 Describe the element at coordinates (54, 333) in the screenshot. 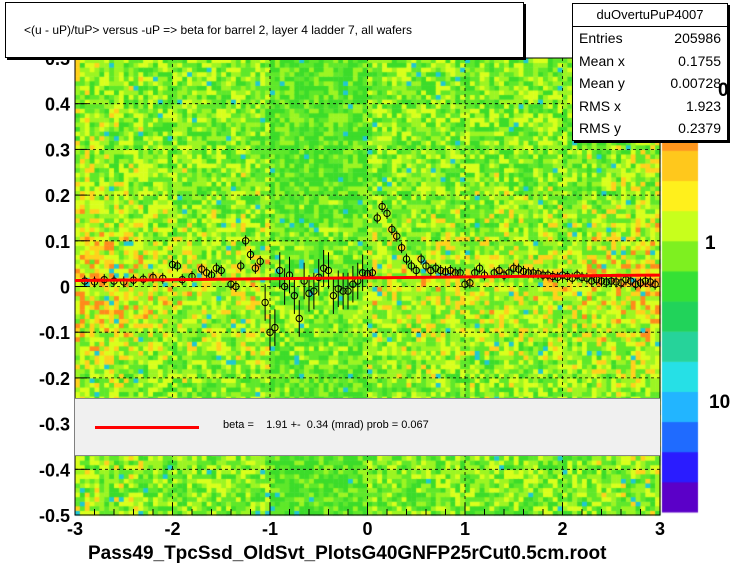

I see `y-tick-label: -0.1` at that location.